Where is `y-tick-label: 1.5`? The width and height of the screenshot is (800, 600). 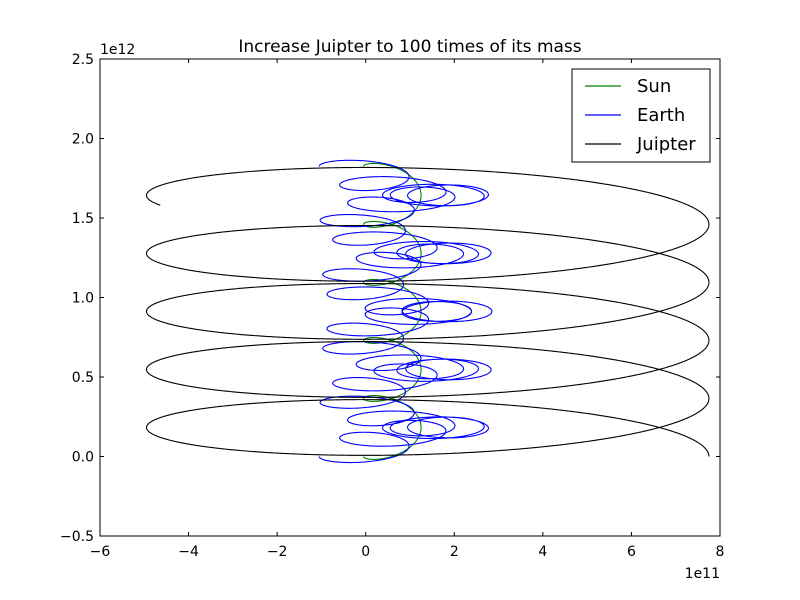 y-tick-label: 1.5 is located at coordinates (83, 219).